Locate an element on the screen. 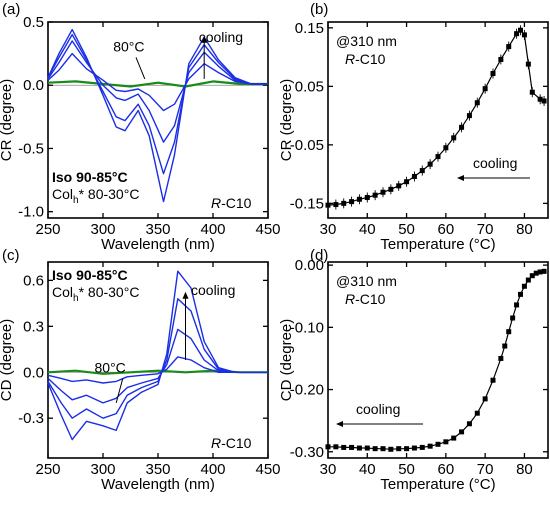 The image size is (550, 508). x-tick-label: 50 is located at coordinates (406, 469).